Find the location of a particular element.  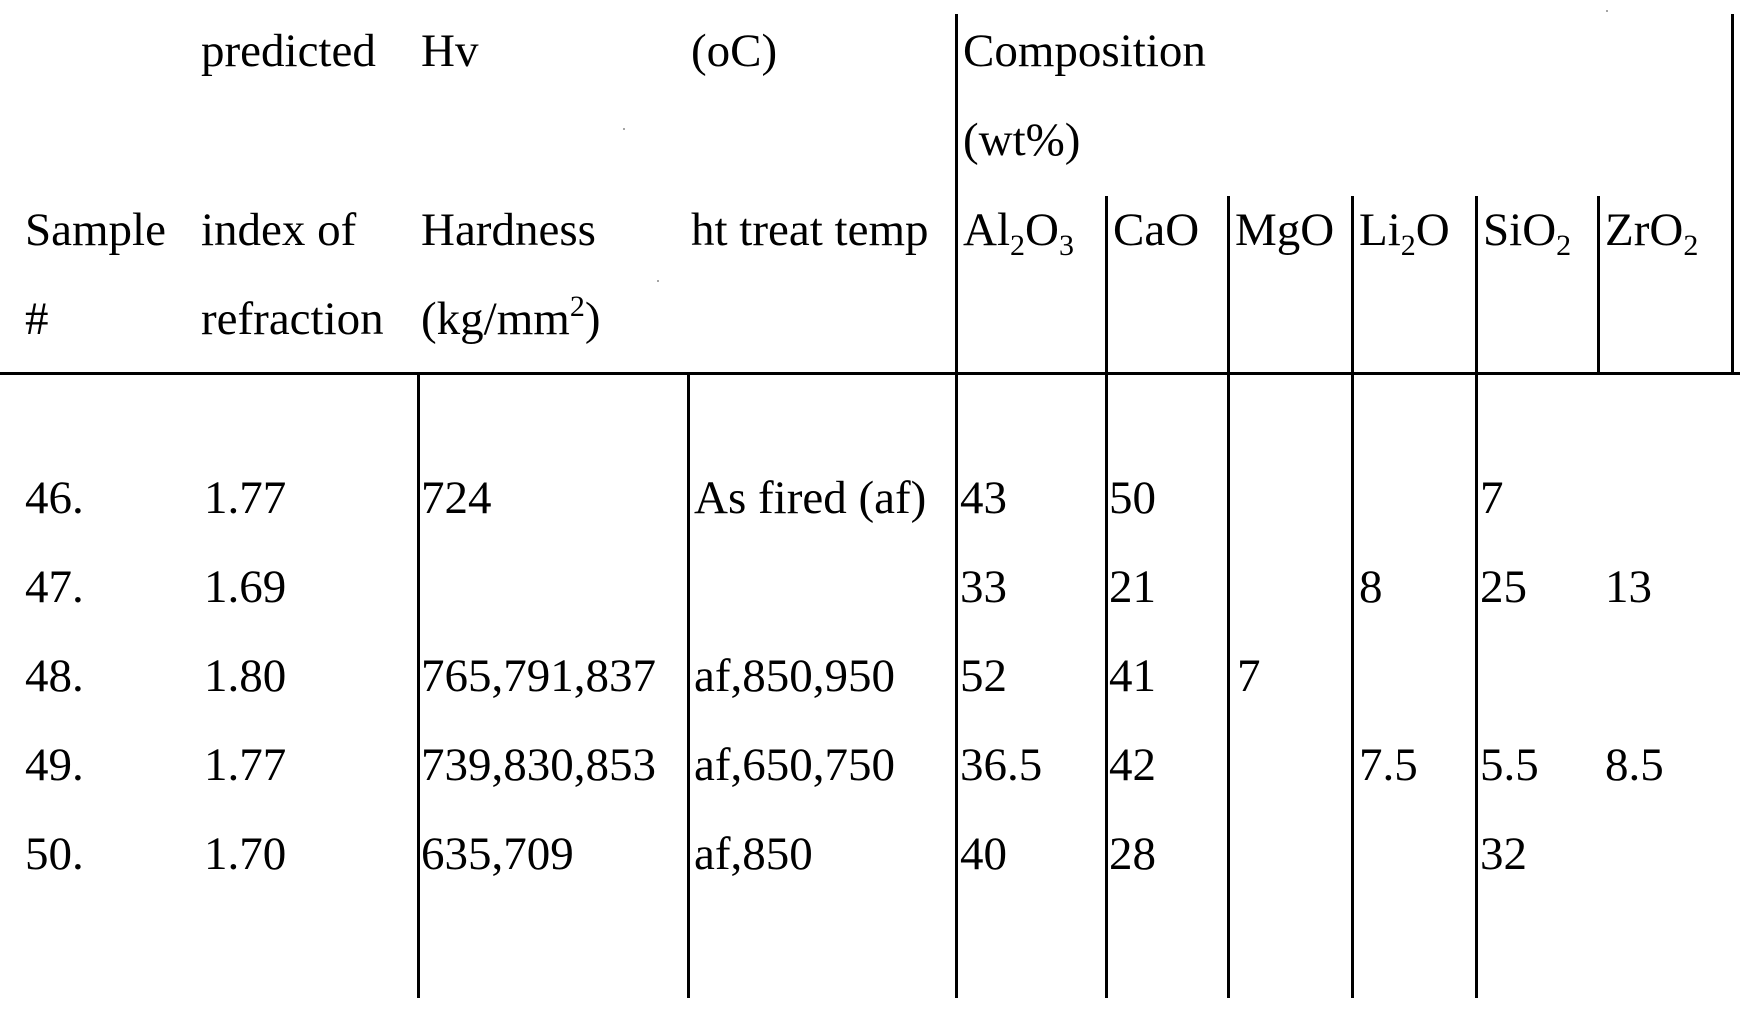

cell-index: 1.69 is located at coordinates (245, 587).